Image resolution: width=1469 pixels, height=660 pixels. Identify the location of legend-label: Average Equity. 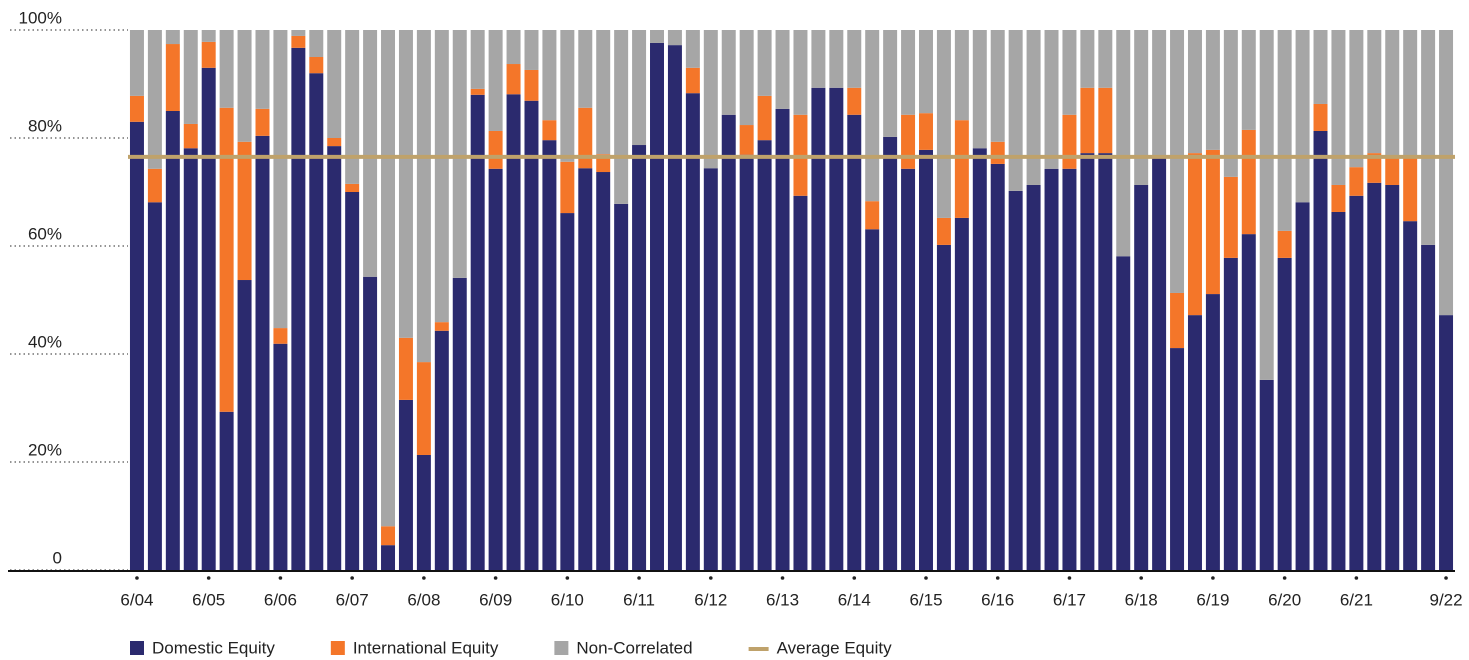
(834, 647).